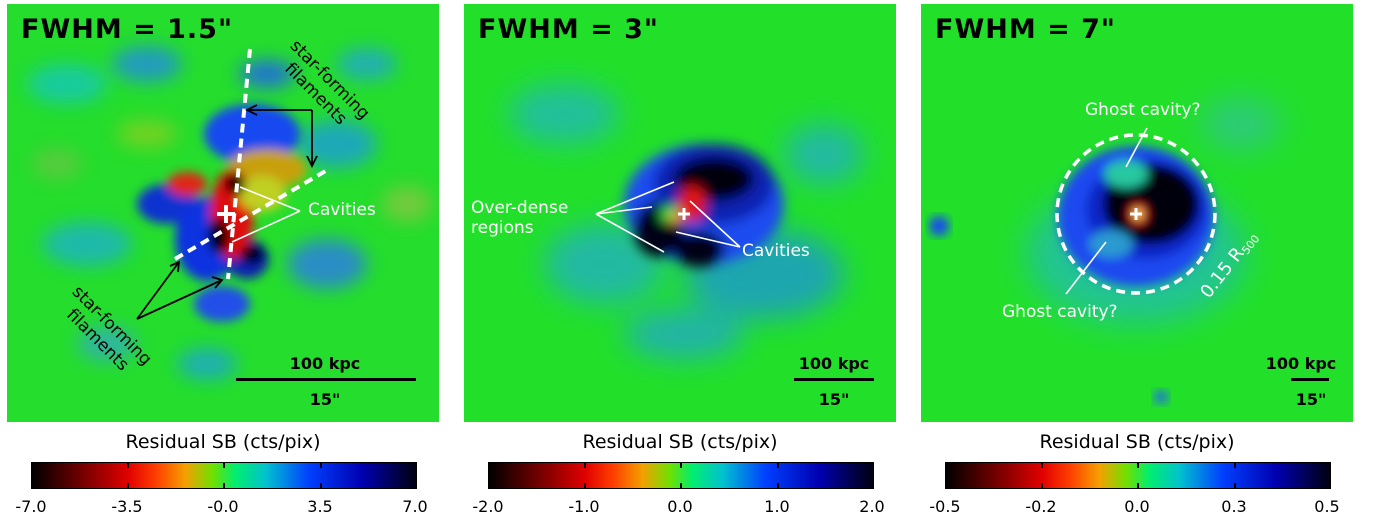 This screenshot has height=521, width=1374. Describe the element at coordinates (777, 506) in the screenshot. I see `colorbar-tick-label: 1.0` at that location.